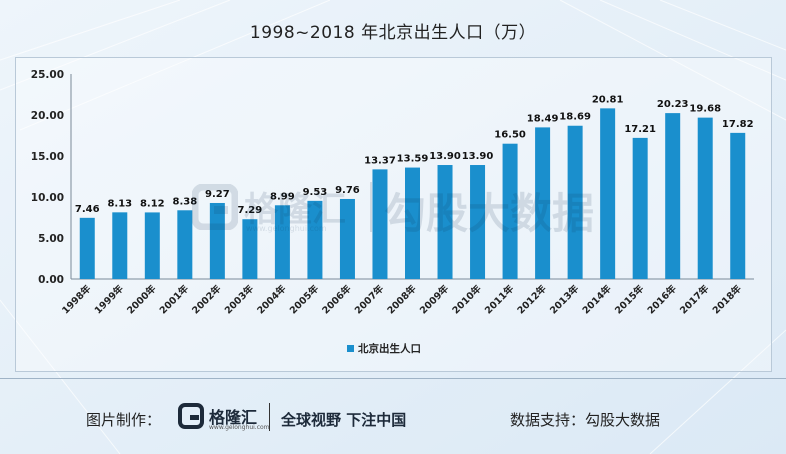 The height and width of the screenshot is (454, 786). I want to click on y-tick-label: 15.00, so click(47, 157).